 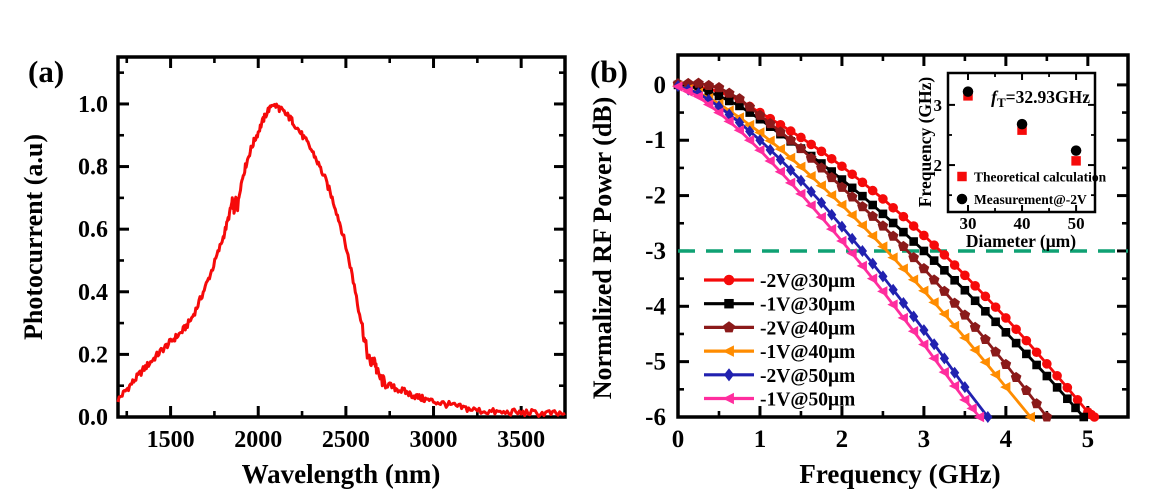 What do you see at coordinates (171, 440) in the screenshot?
I see `x-tick-label: 1500` at bounding box center [171, 440].